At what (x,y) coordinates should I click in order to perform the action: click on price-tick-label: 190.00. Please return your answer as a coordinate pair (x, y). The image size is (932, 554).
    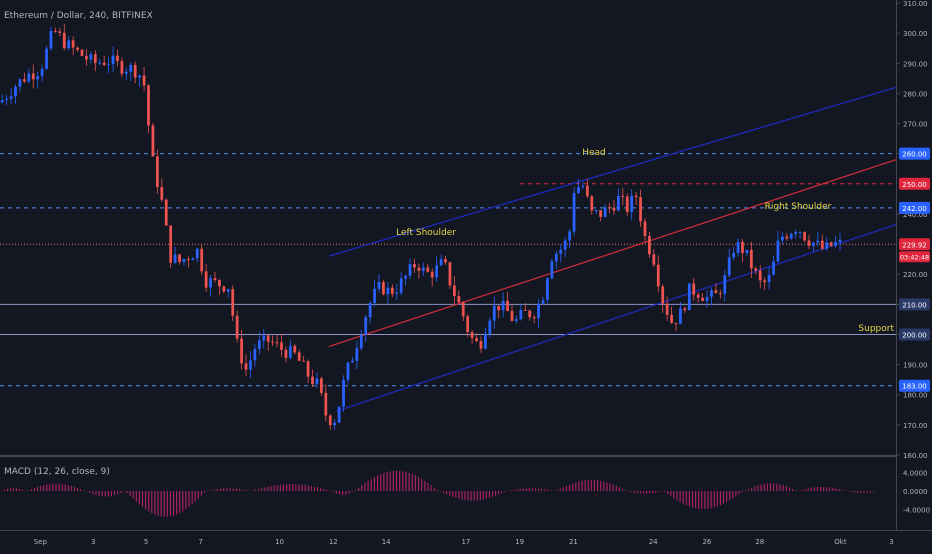
    Looking at the image, I should click on (915, 366).